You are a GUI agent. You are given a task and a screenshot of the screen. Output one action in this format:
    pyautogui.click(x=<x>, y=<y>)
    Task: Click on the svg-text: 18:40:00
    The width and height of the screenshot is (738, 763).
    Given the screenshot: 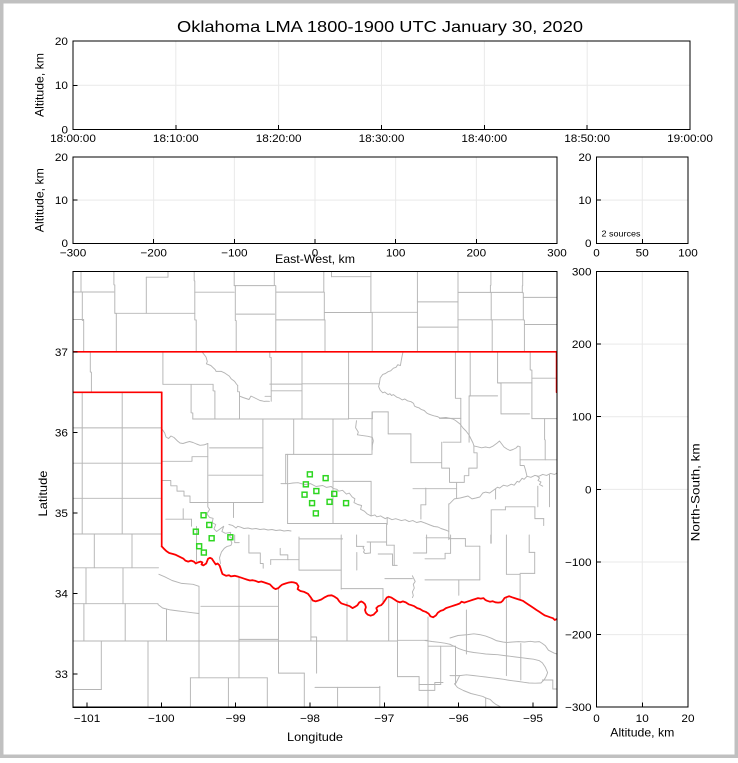 What is the action you would take?
    pyautogui.click(x=484, y=139)
    